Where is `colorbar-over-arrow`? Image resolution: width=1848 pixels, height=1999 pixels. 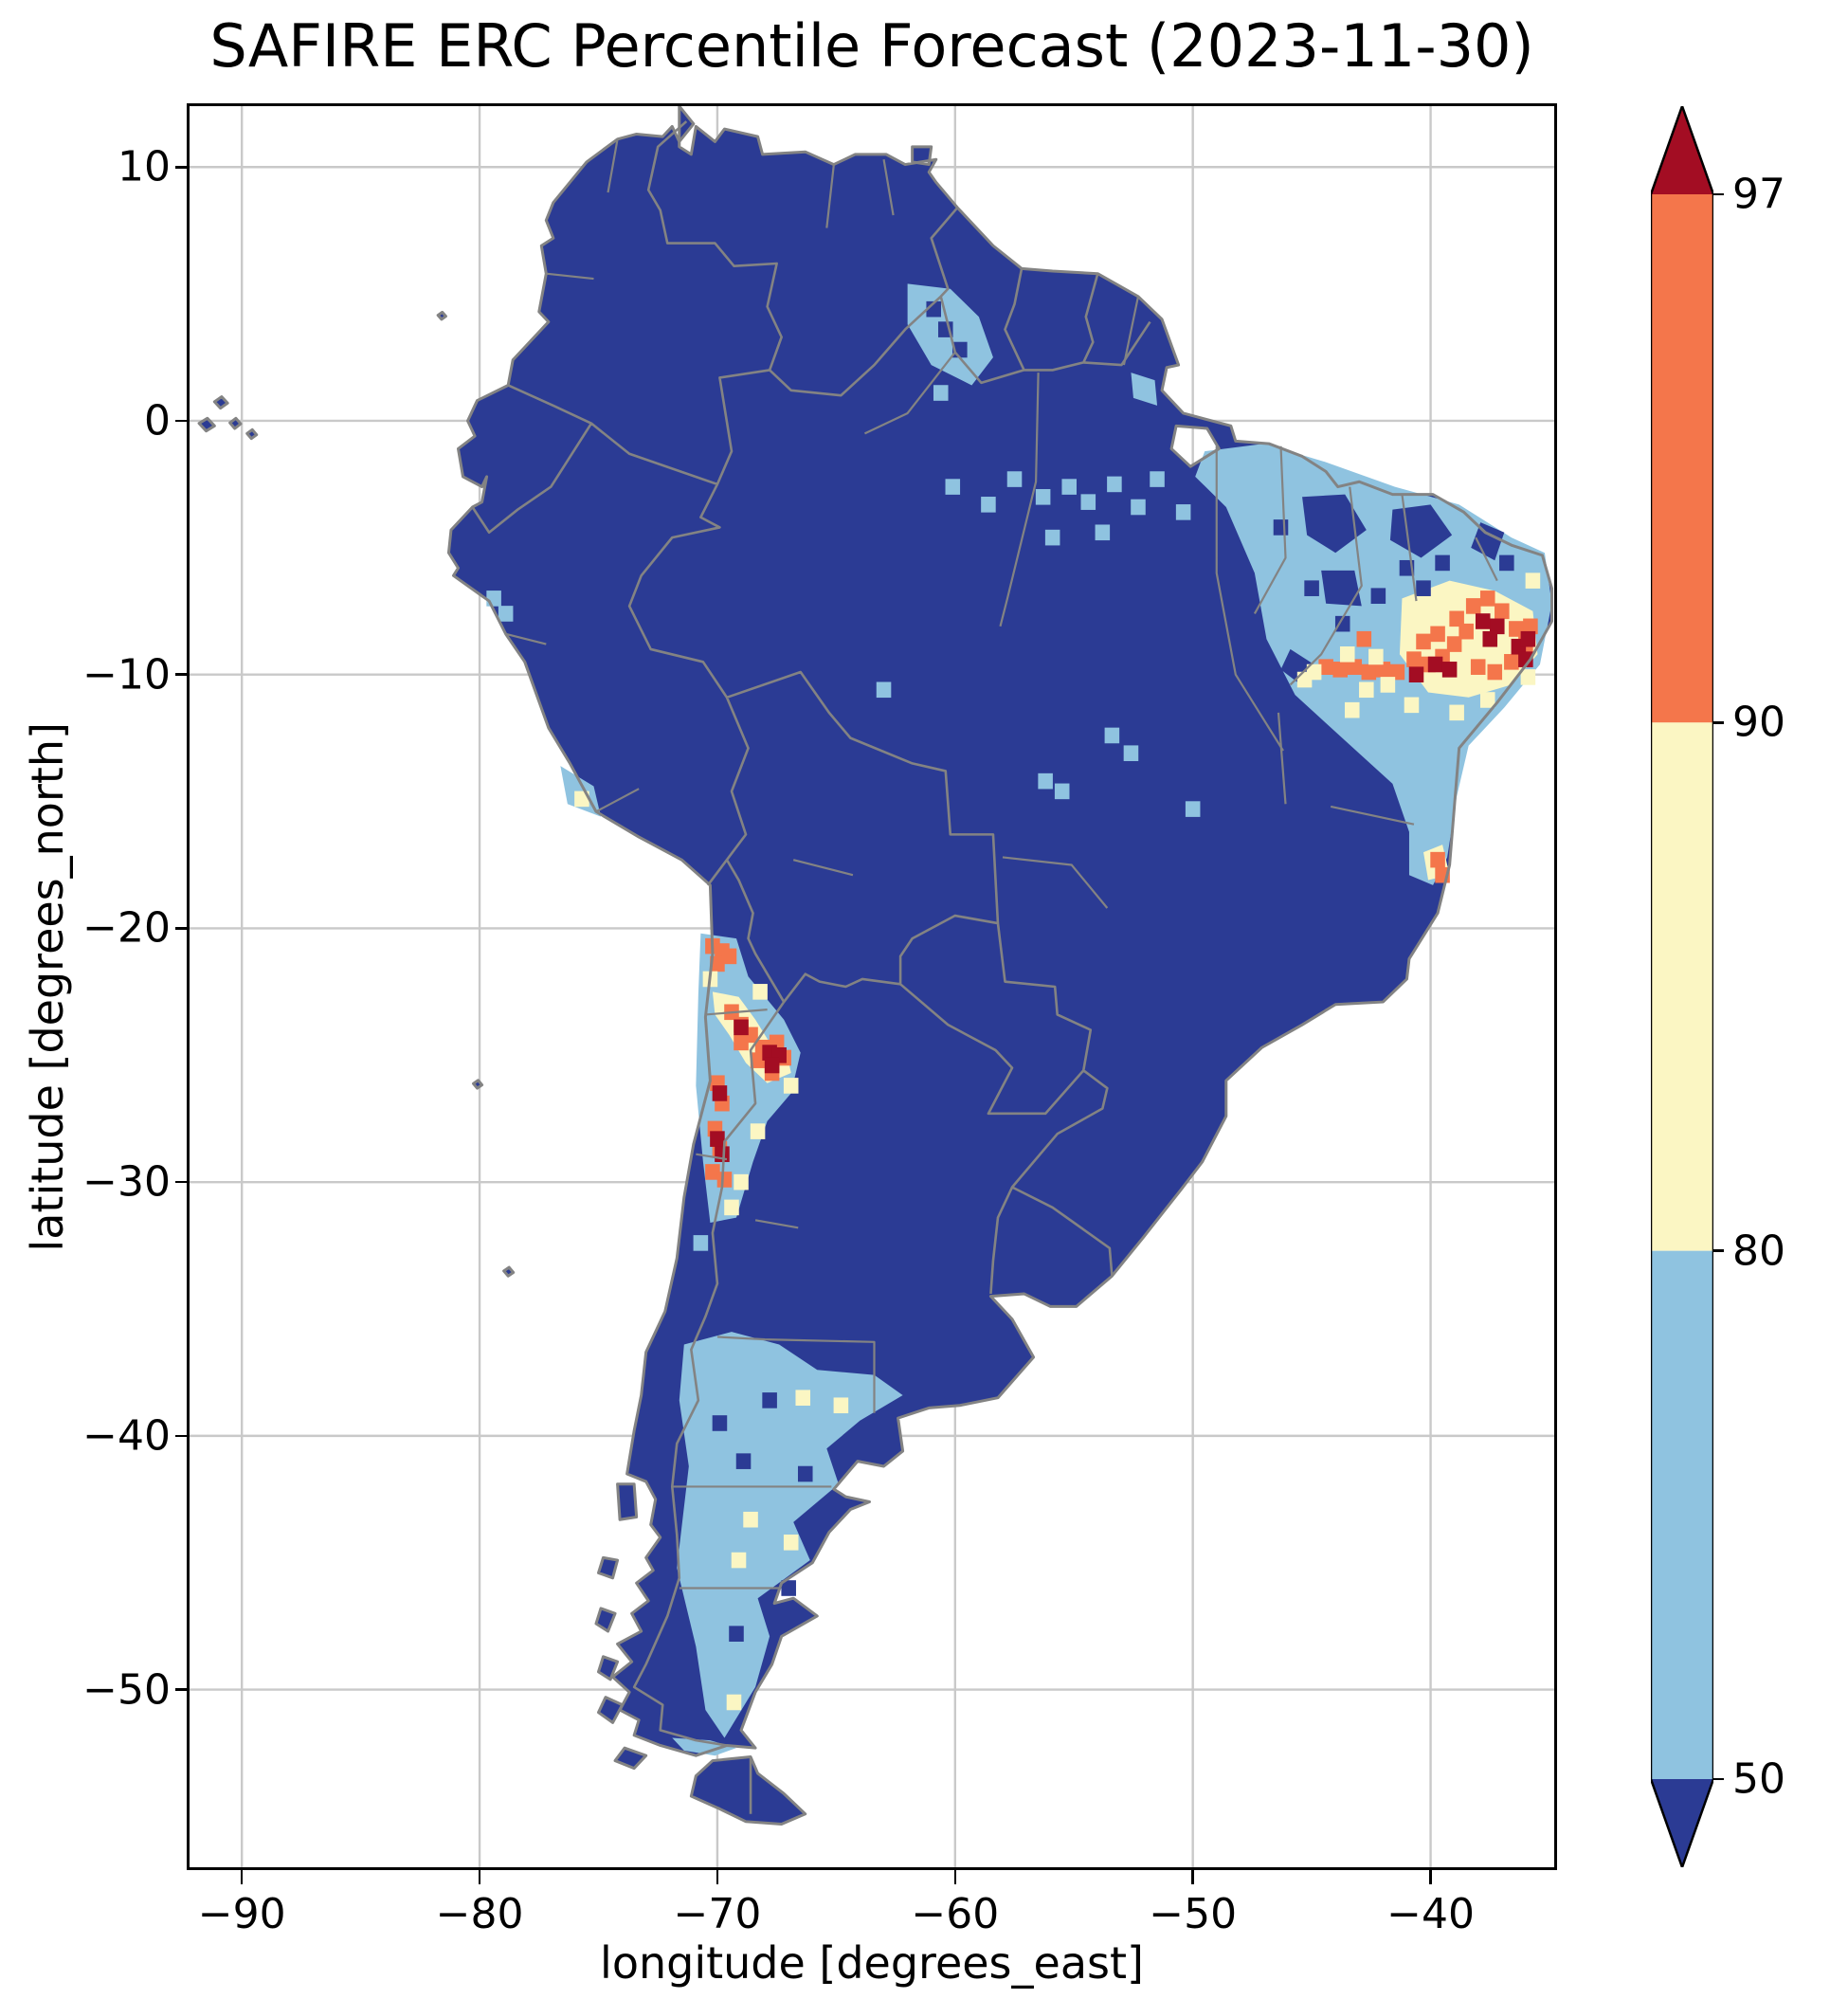
colorbar-over-arrow is located at coordinates (1682, 150).